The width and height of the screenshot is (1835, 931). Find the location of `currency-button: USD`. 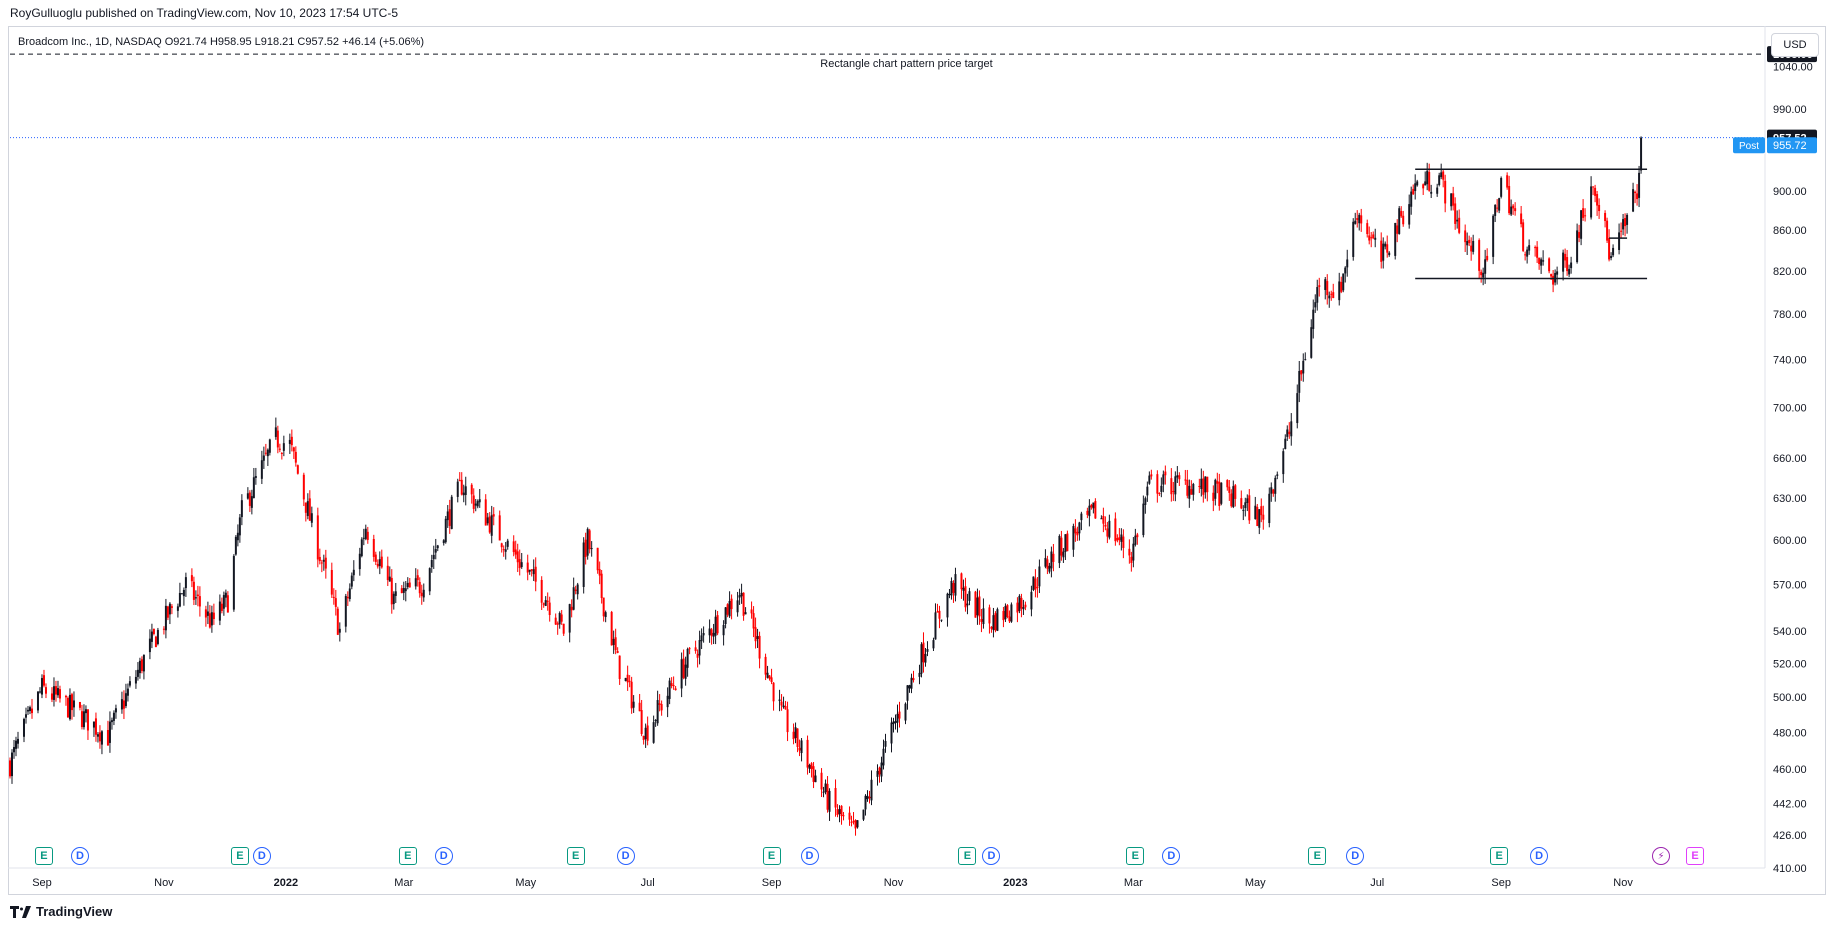

currency-button: USD is located at coordinates (1795, 45).